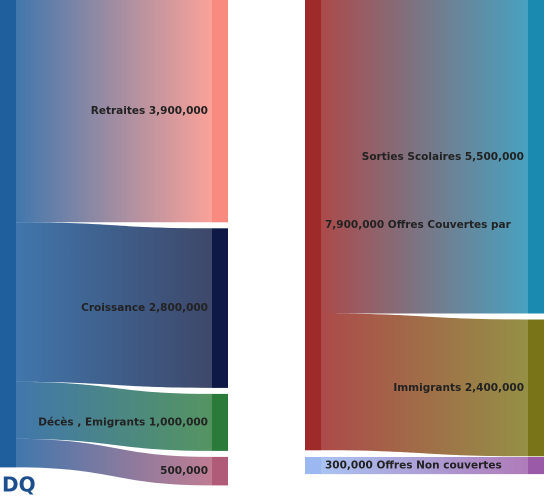 This screenshot has width=546, height=500. Describe the element at coordinates (19, 485) in the screenshot. I see `logo: DQ` at that location.